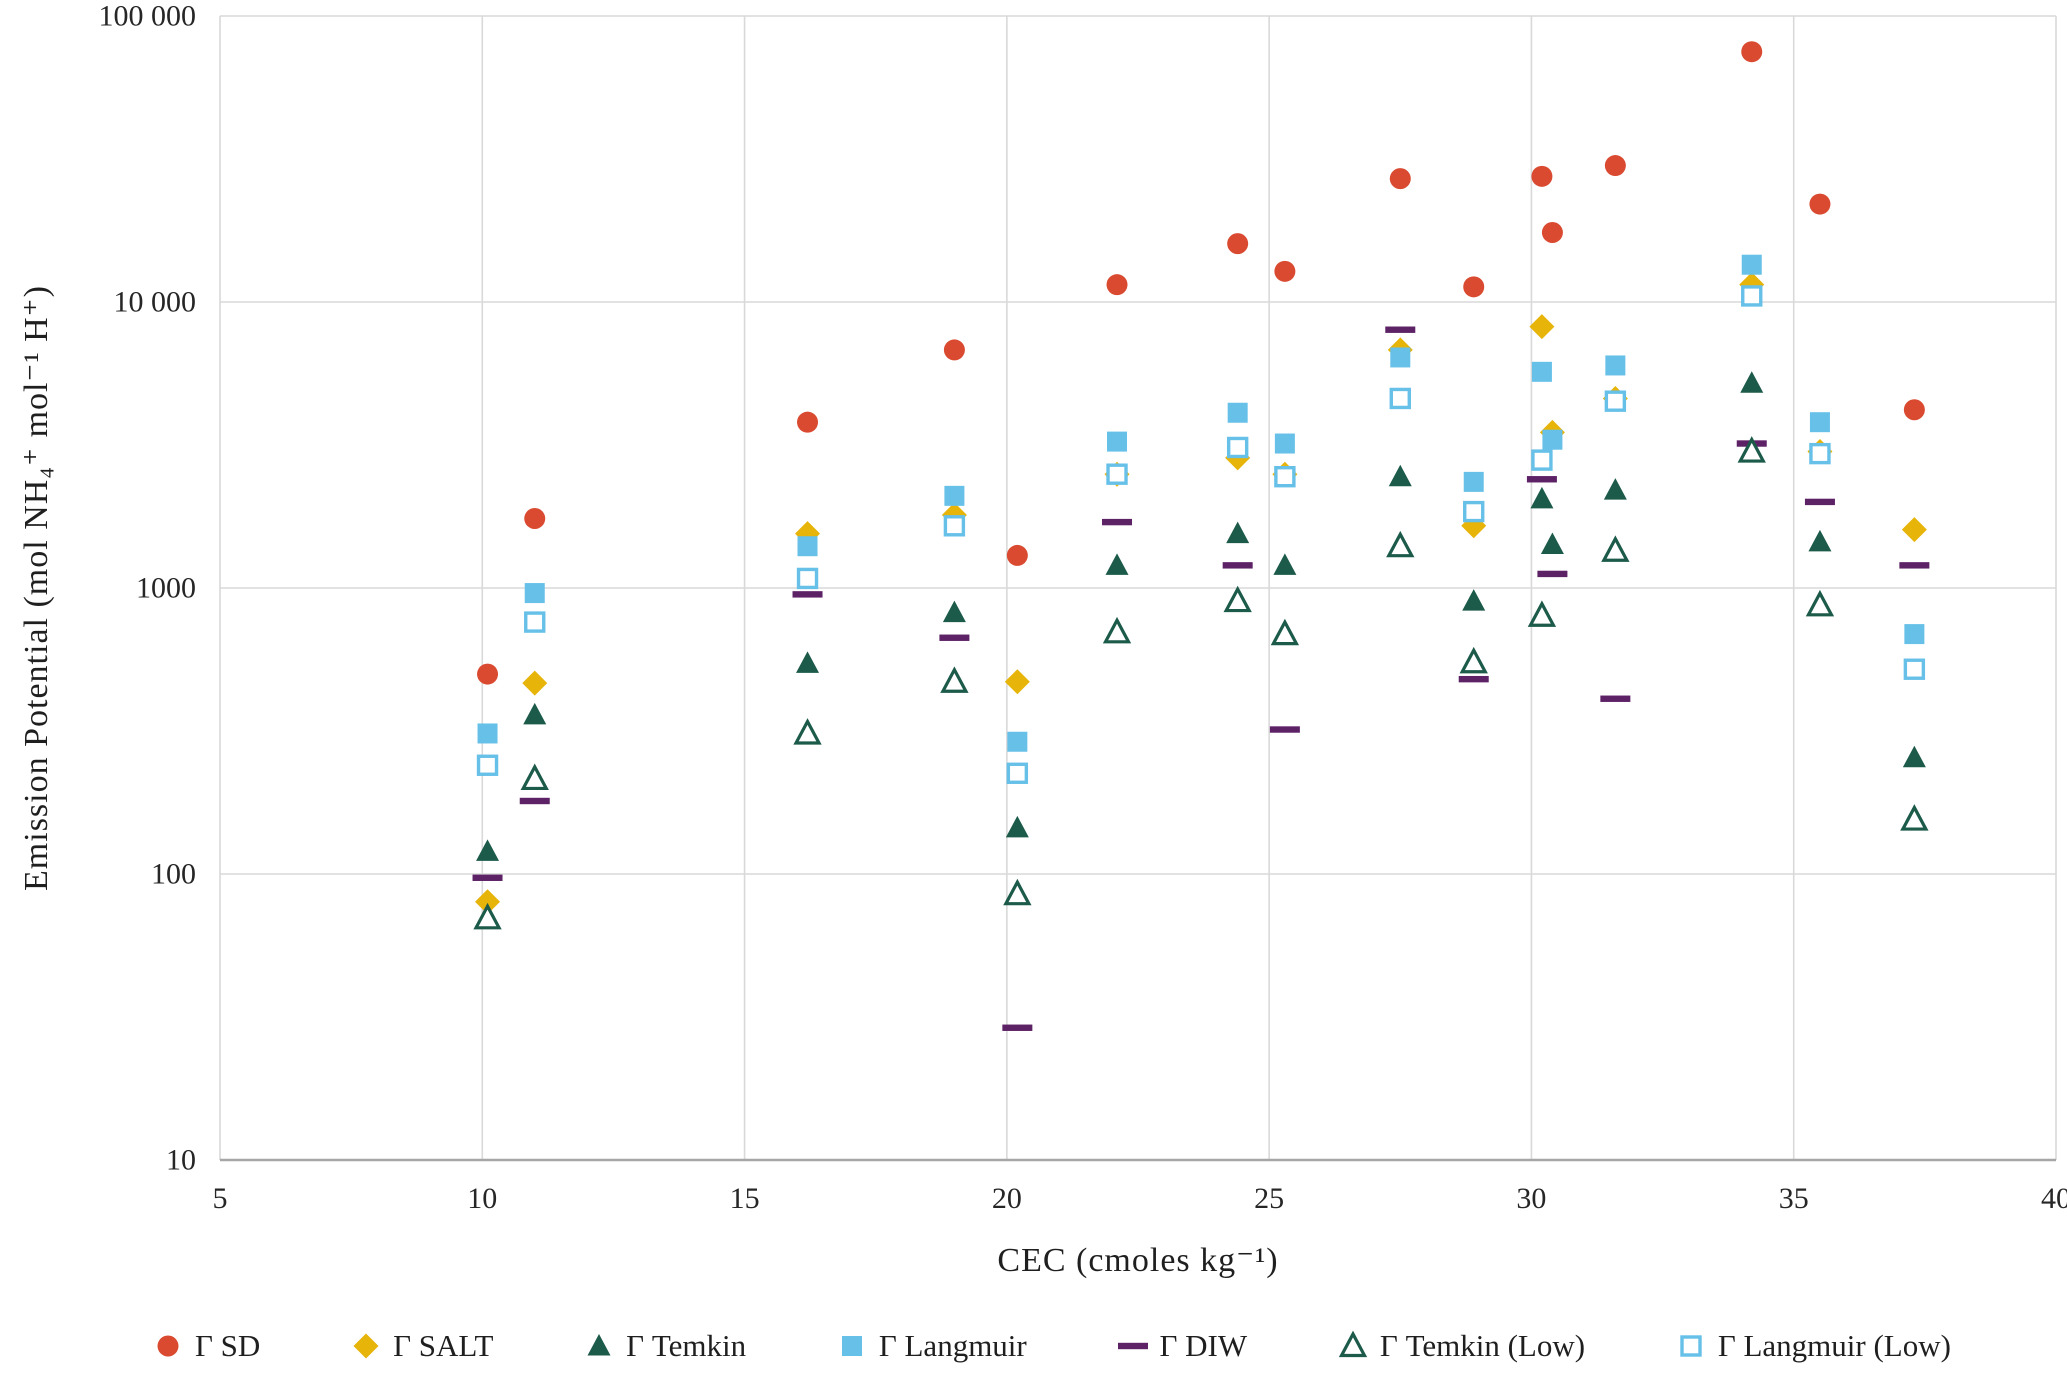 This screenshot has width=2067, height=1380. I want to click on x-tick-label: 30, so click(1531, 1198).